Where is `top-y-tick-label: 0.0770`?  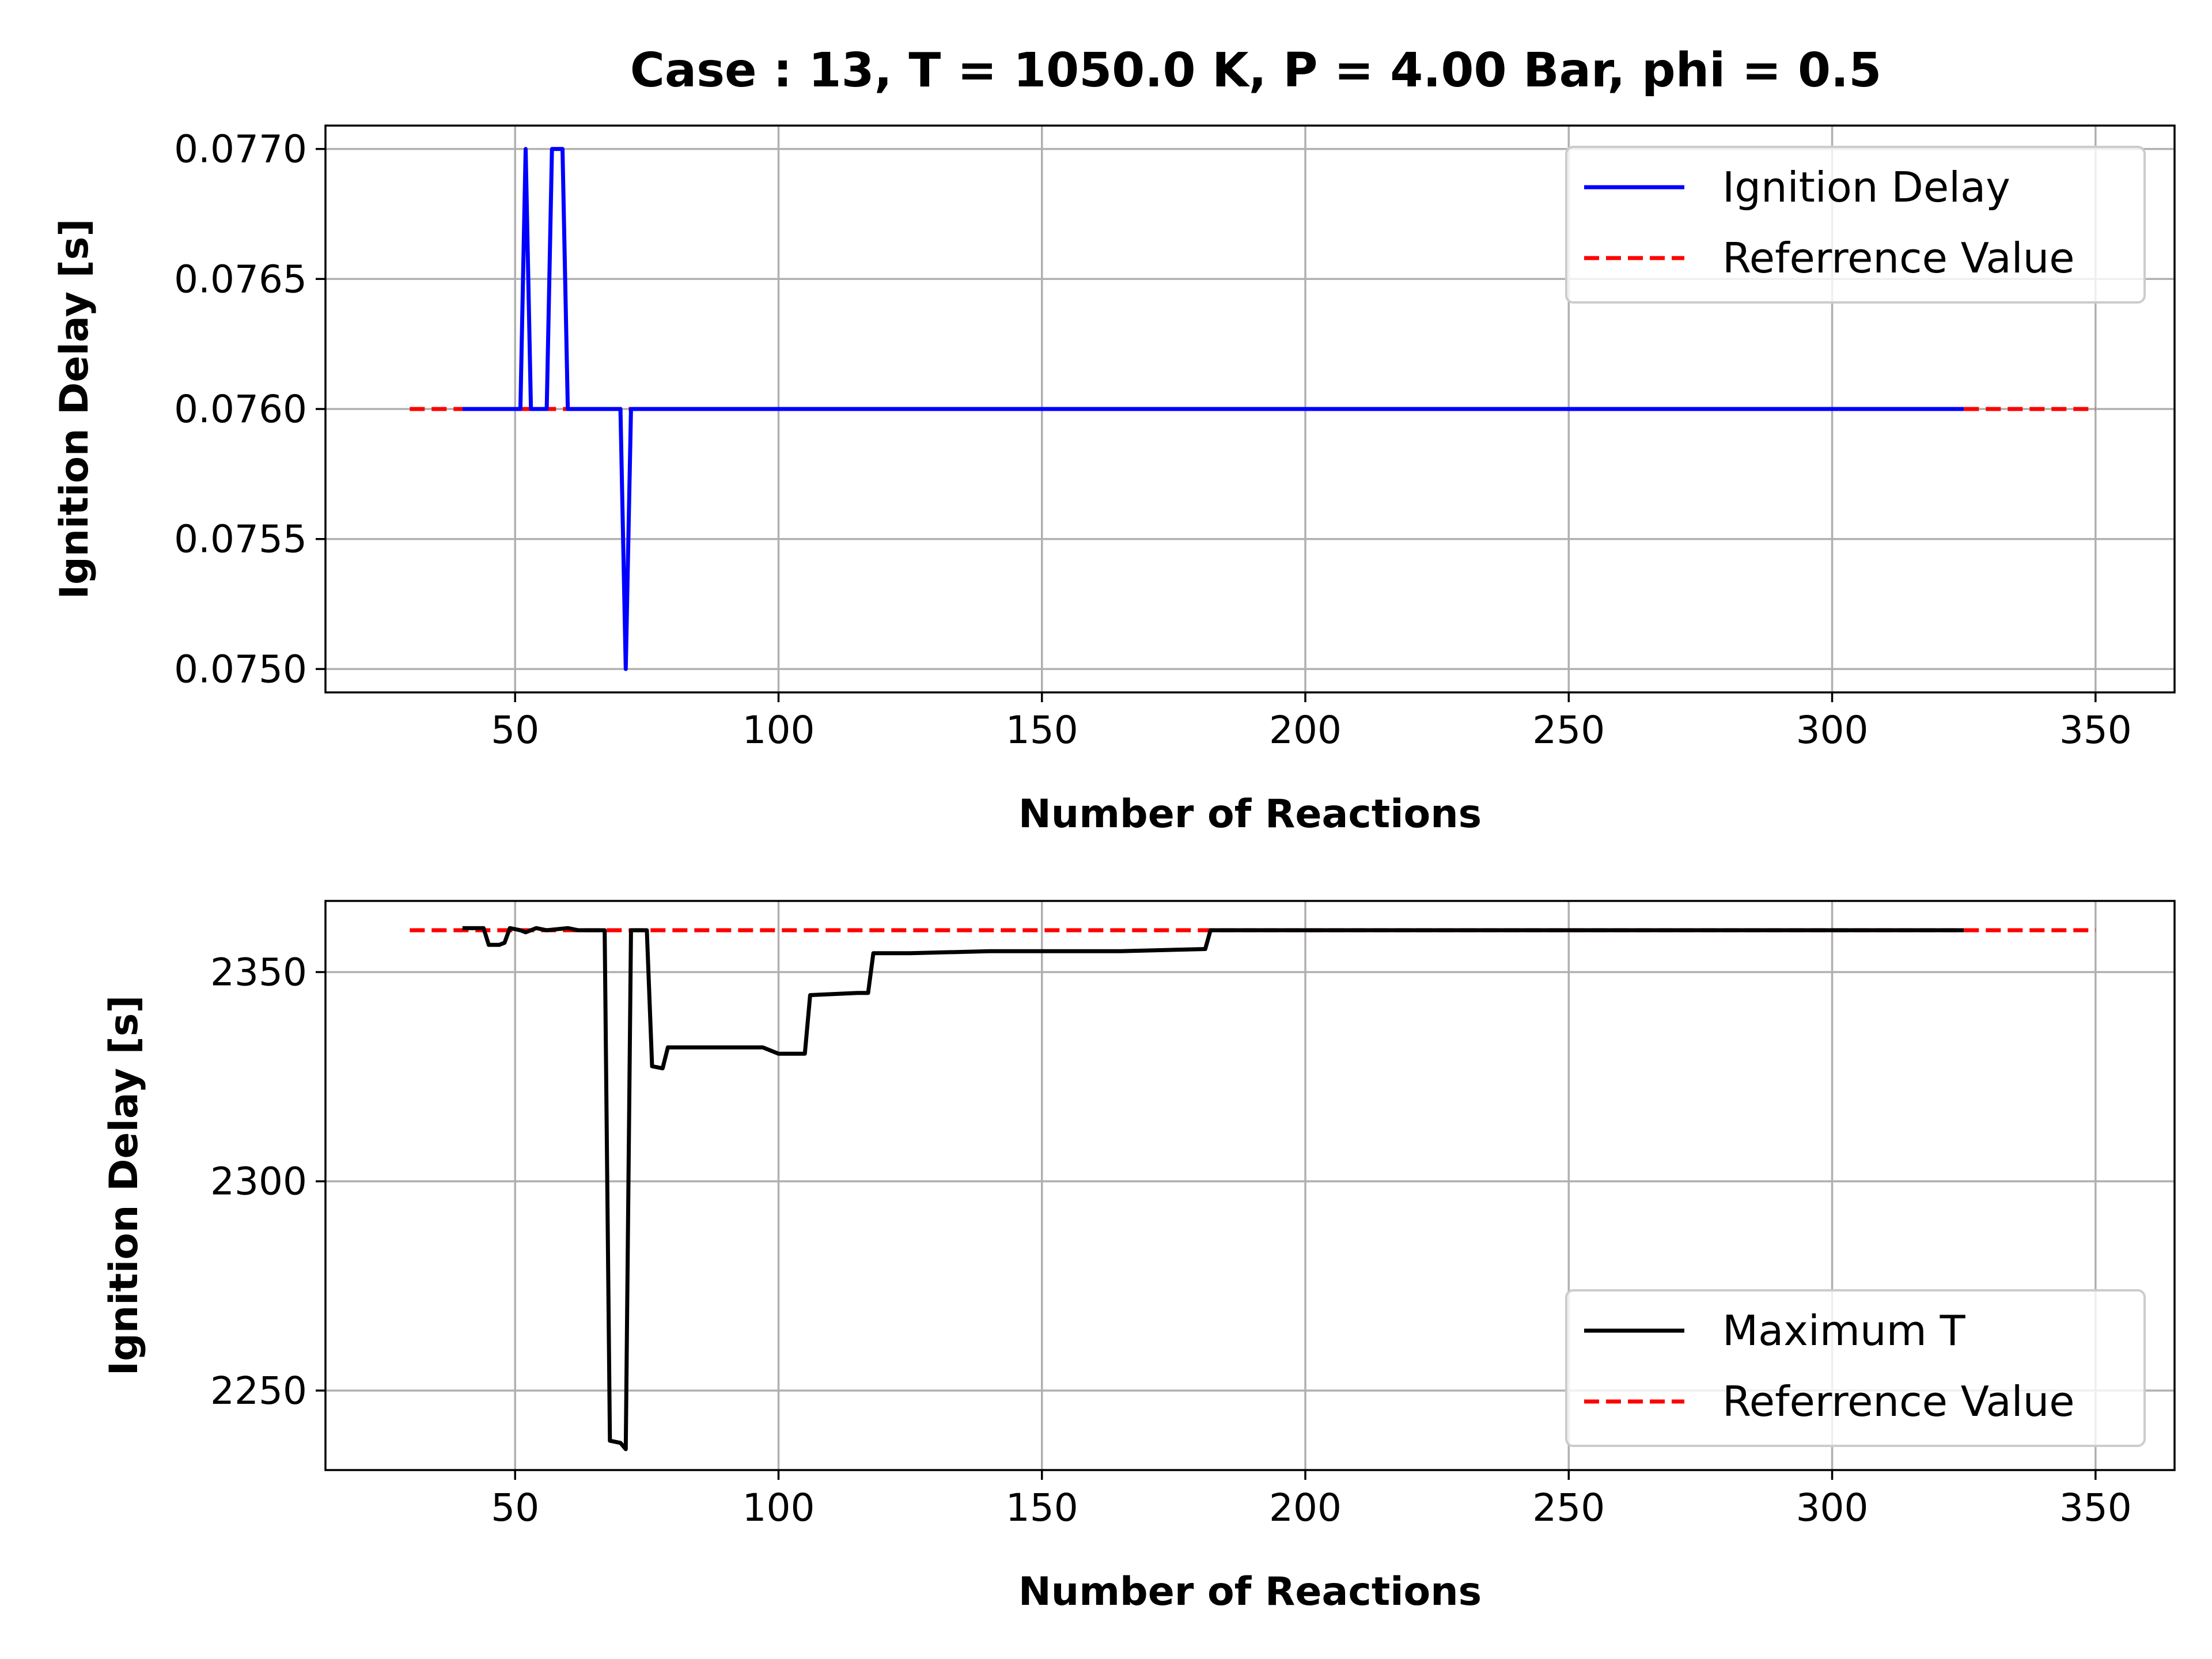
top-y-tick-label: 0.0770 is located at coordinates (240, 149).